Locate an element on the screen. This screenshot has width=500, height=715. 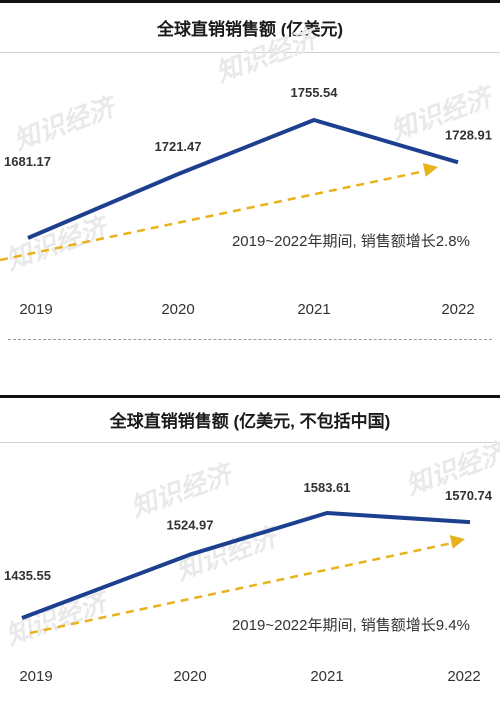
growth-annotation: 2019~2022年期间, 销售额增长2.8% is located at coordinates (351, 241).